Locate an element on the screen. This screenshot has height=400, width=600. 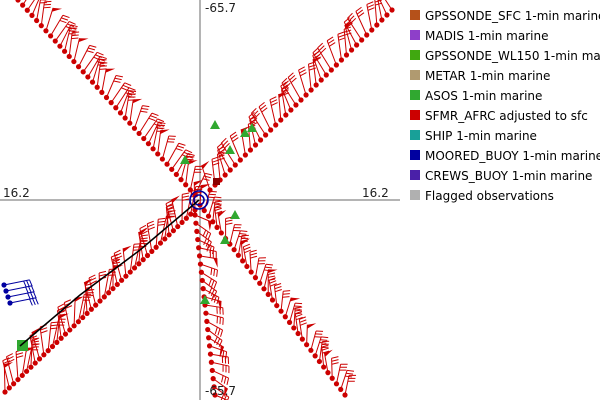
legend-item: MADIS 1-min marine is located at coordinates (504, 37).